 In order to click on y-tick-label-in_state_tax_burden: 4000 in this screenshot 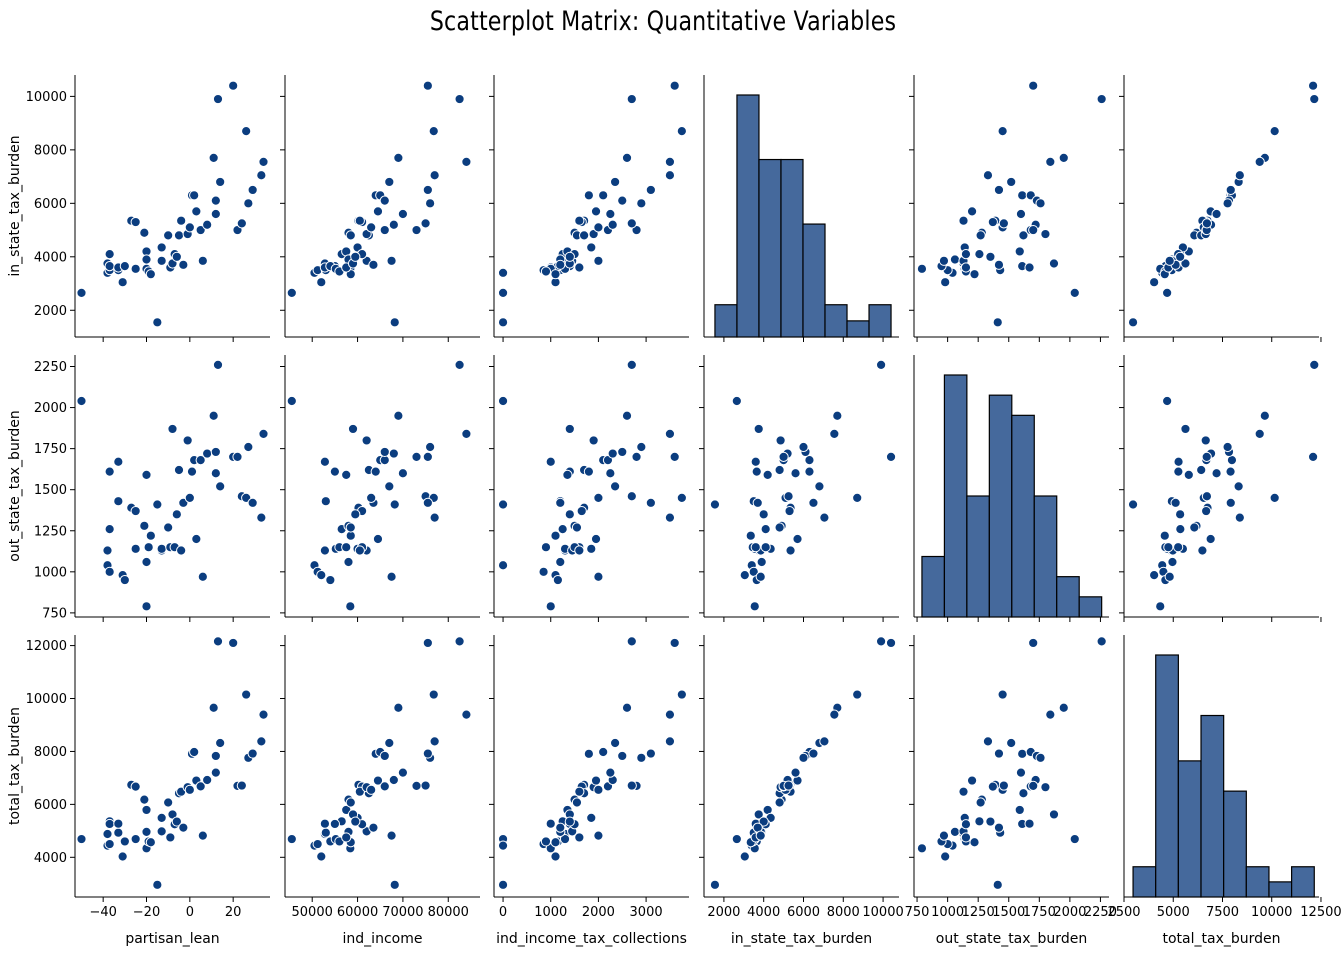, I will do `click(50, 257)`.